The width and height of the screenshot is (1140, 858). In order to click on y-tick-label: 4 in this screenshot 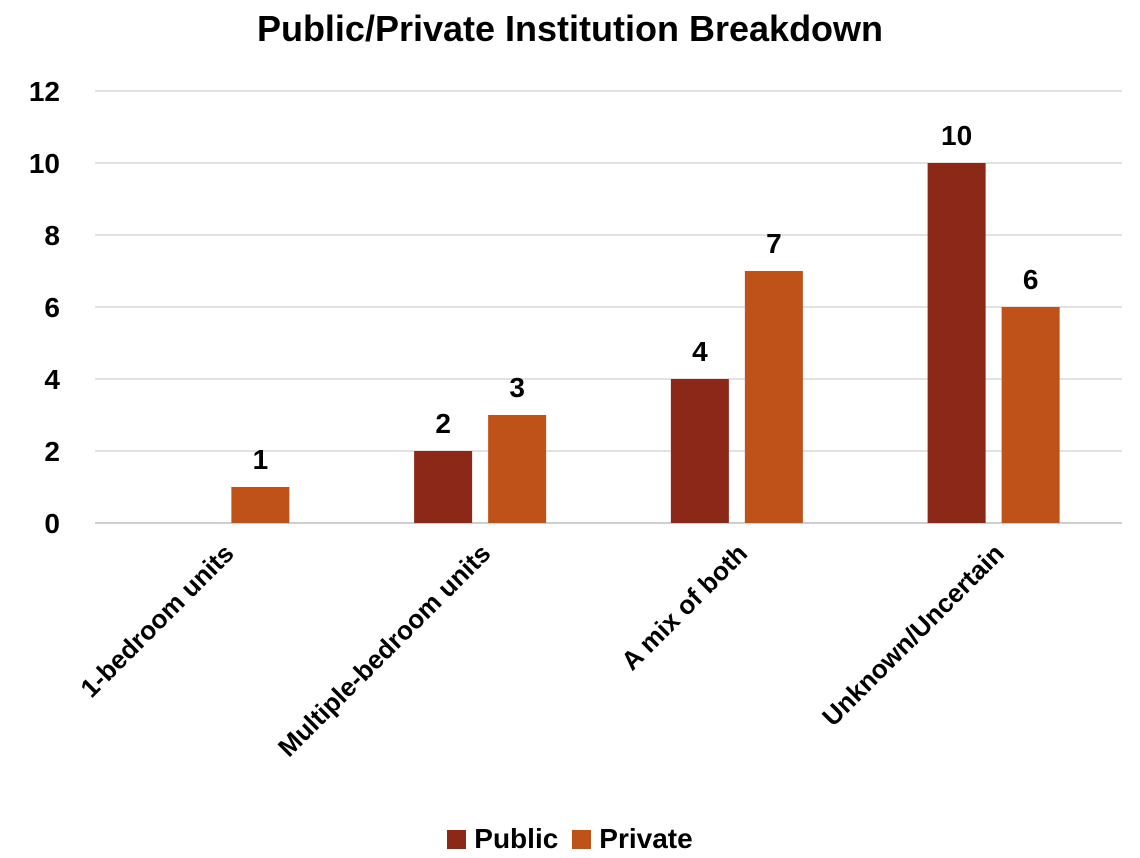, I will do `click(52, 379)`.